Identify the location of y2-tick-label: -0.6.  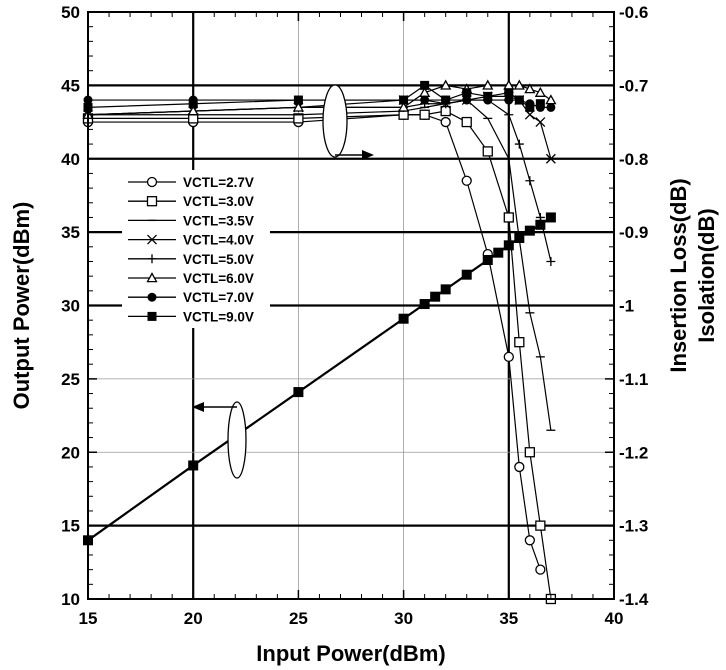
(633, 12).